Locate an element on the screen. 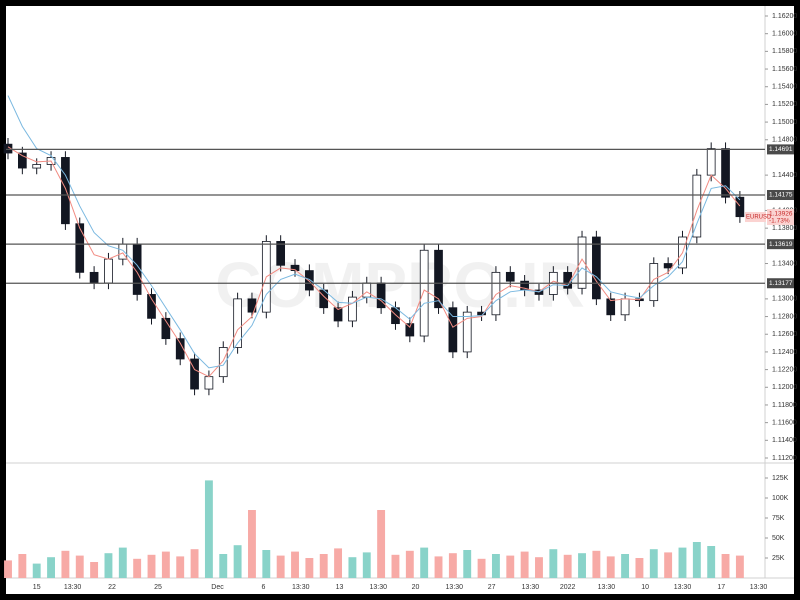 The width and height of the screenshot is (800, 600). volume-tick-label: 75K is located at coordinates (778, 518).